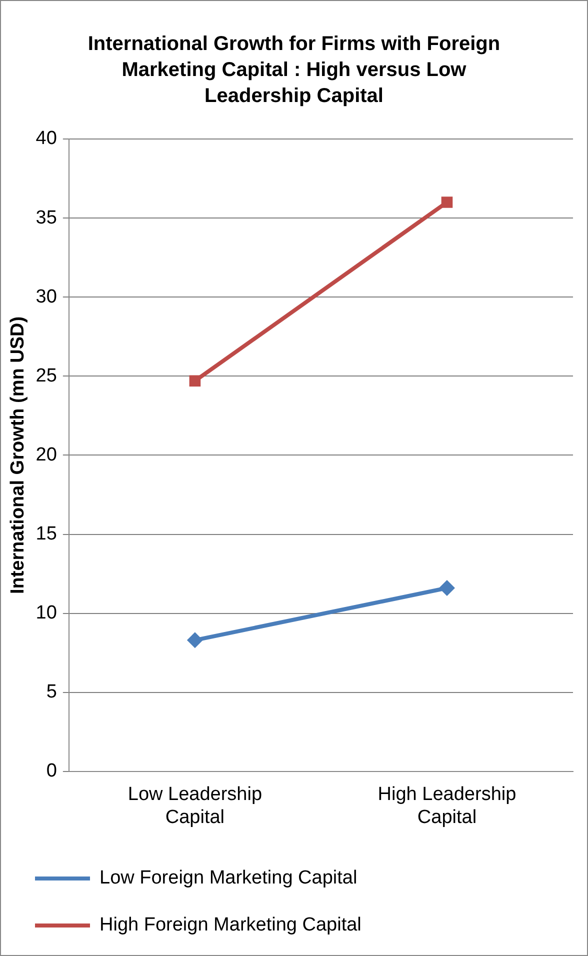 This screenshot has height=956, width=588. I want to click on legend-label: Low Foreign Marketing Capital, so click(229, 878).